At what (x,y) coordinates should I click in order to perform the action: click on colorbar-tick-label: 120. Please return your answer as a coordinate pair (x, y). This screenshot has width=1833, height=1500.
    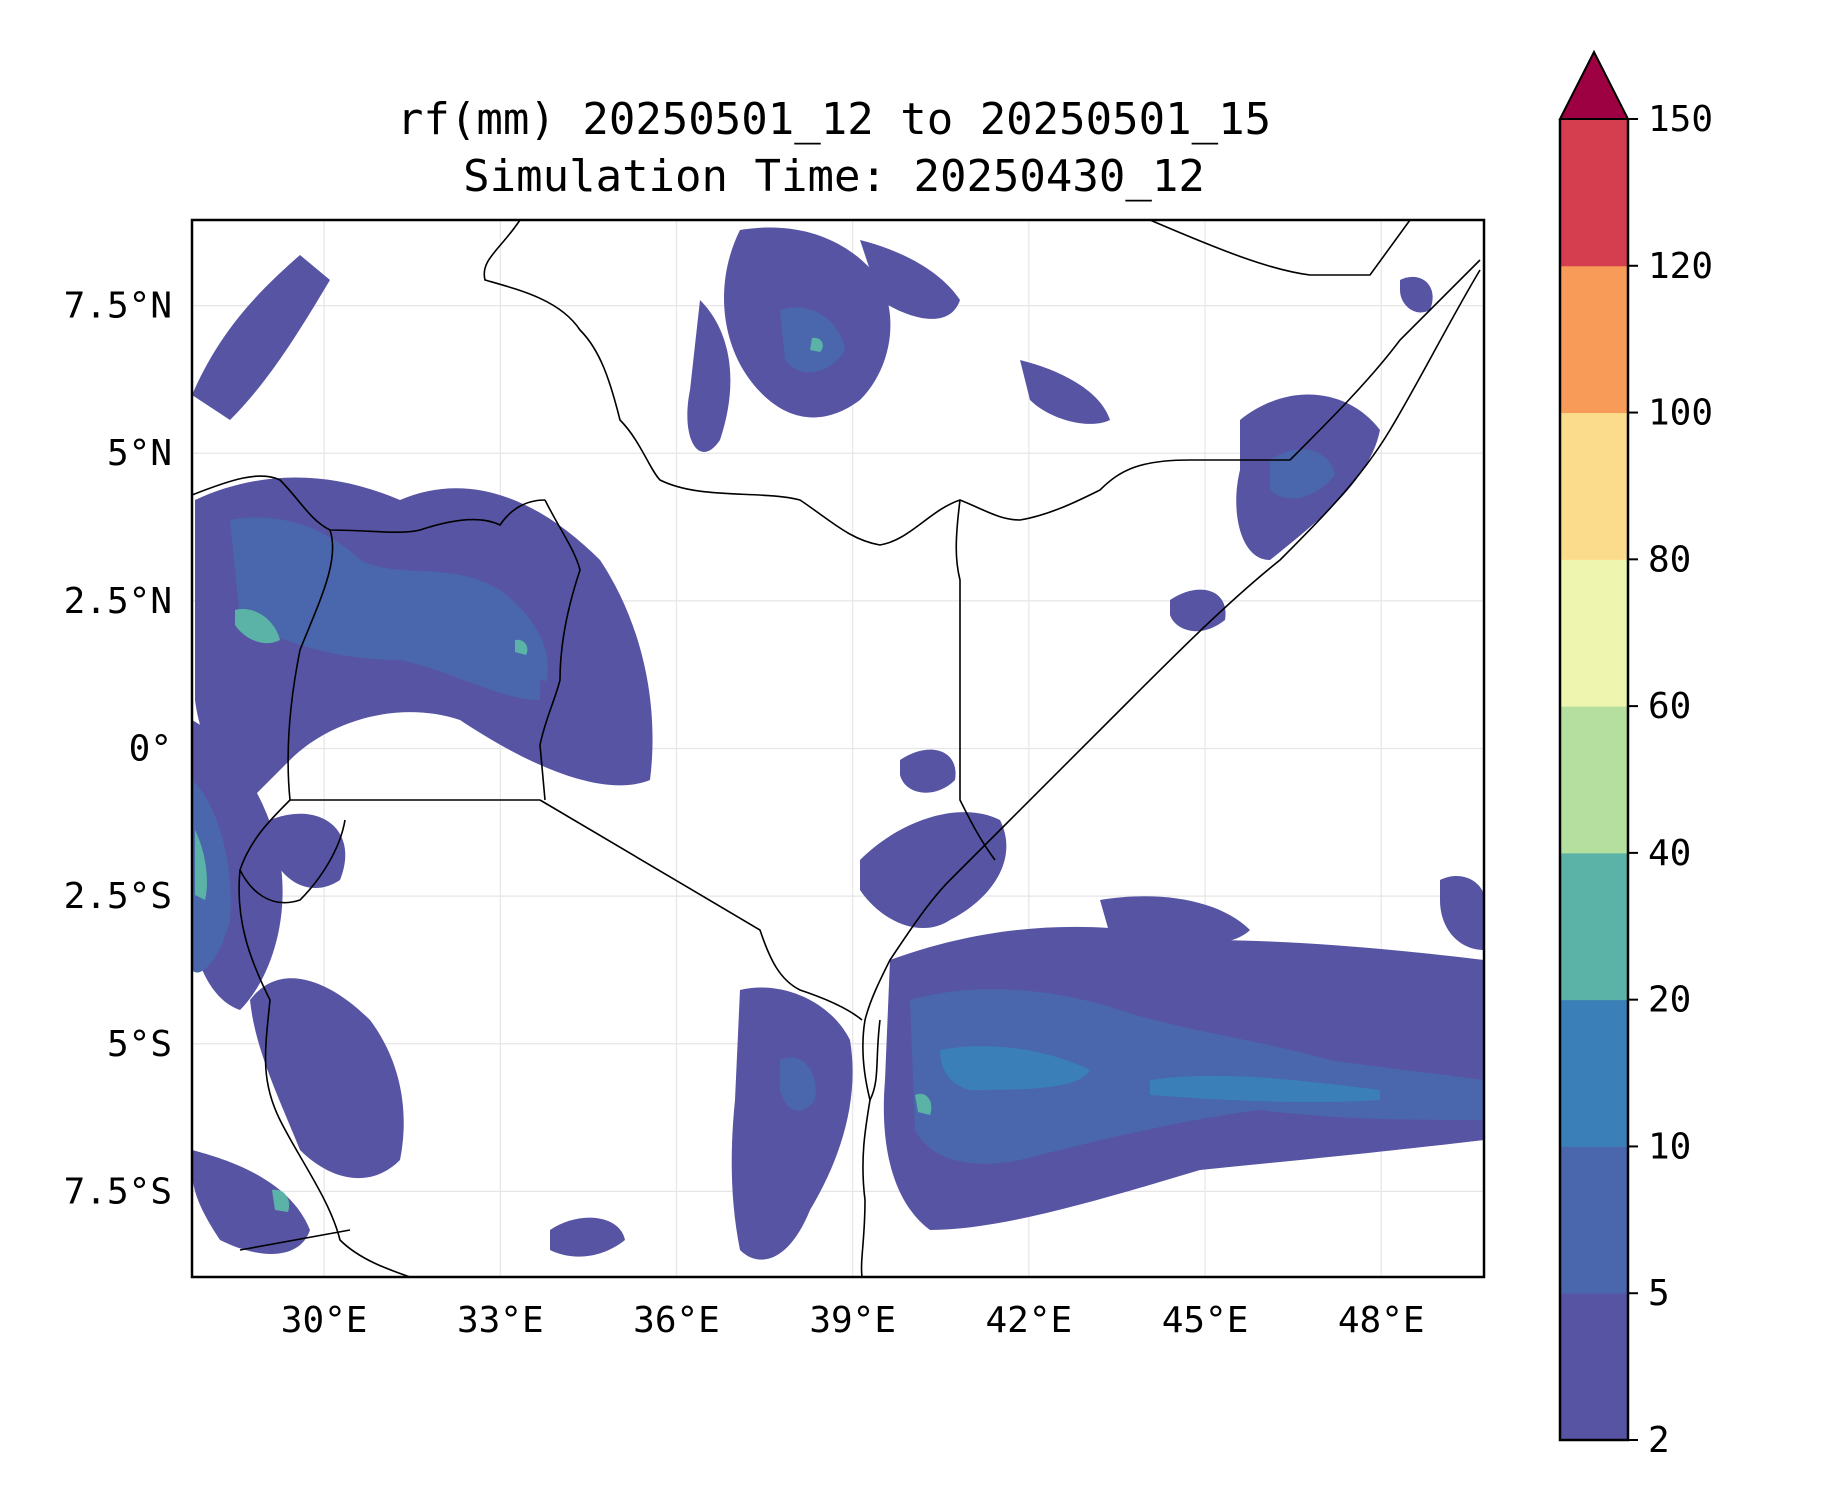
    Looking at the image, I should click on (1680, 266).